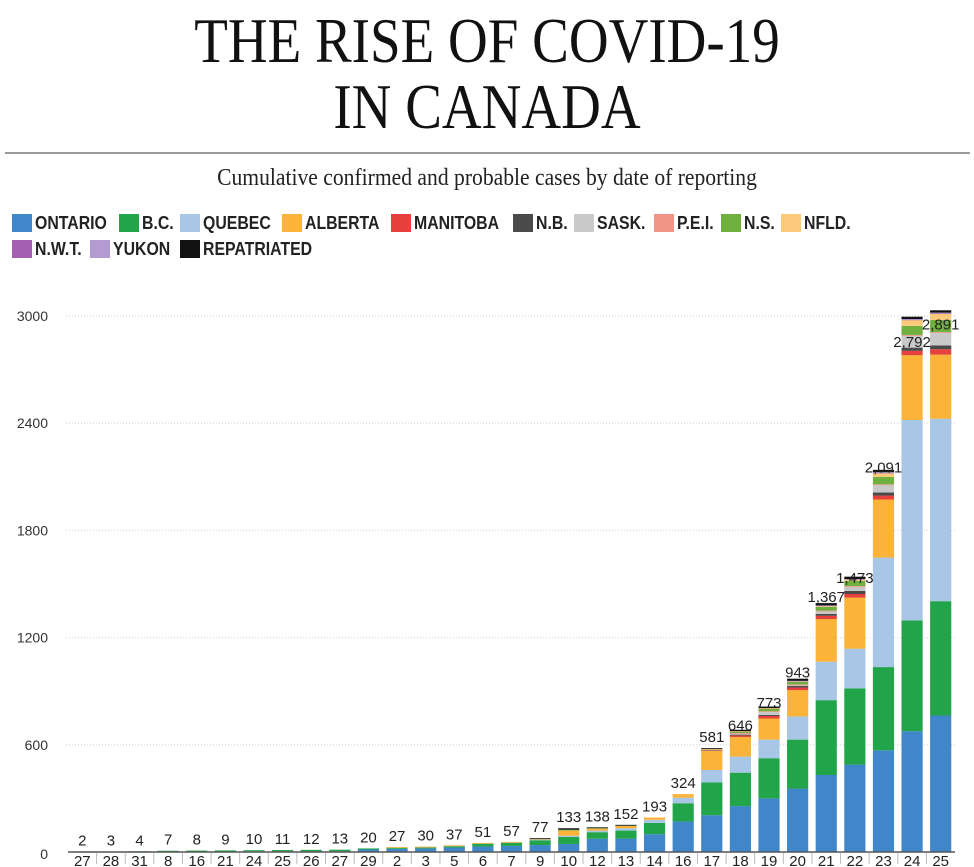 The height and width of the screenshot is (867, 974). Describe the element at coordinates (797, 860) in the screenshot. I see `x-tick-label: 20` at that location.